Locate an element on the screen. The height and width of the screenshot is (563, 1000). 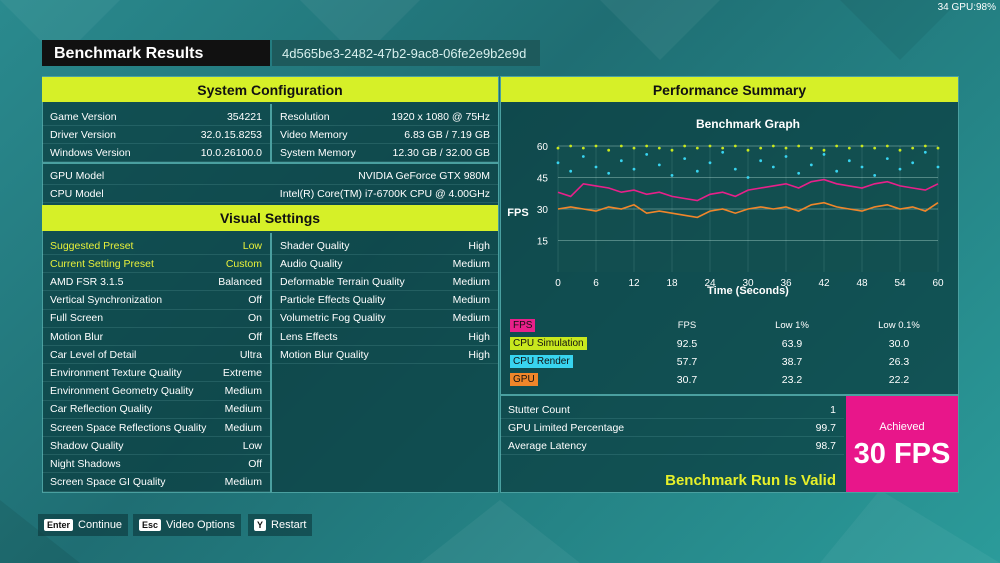
table-cell: 38.7 is located at coordinates (792, 362).